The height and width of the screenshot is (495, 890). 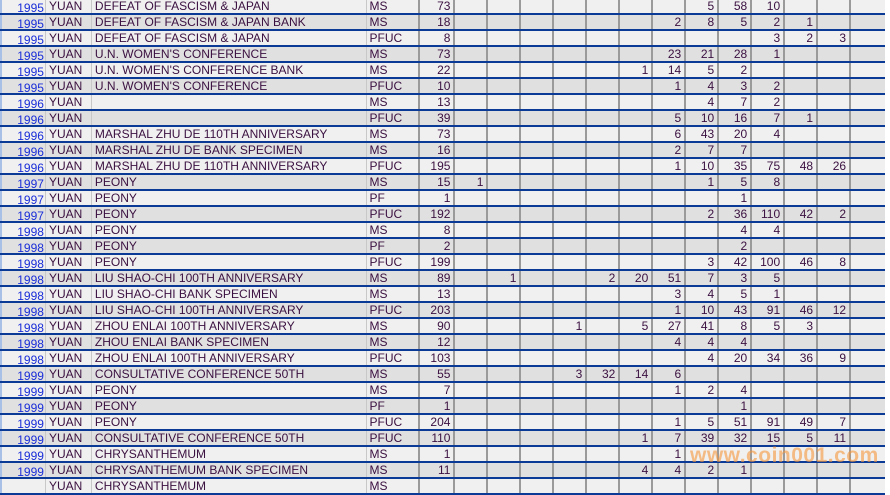 What do you see at coordinates (736, 262) in the screenshot?
I see `count-cell: 42` at bounding box center [736, 262].